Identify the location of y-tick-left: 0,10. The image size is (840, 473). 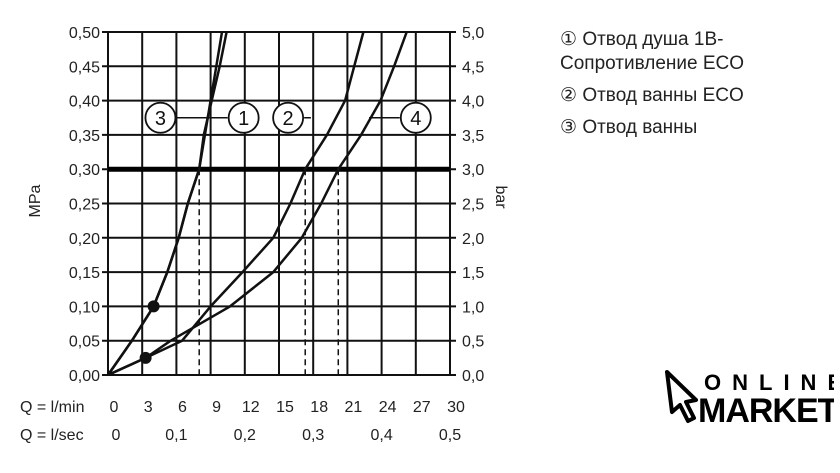
(84, 307).